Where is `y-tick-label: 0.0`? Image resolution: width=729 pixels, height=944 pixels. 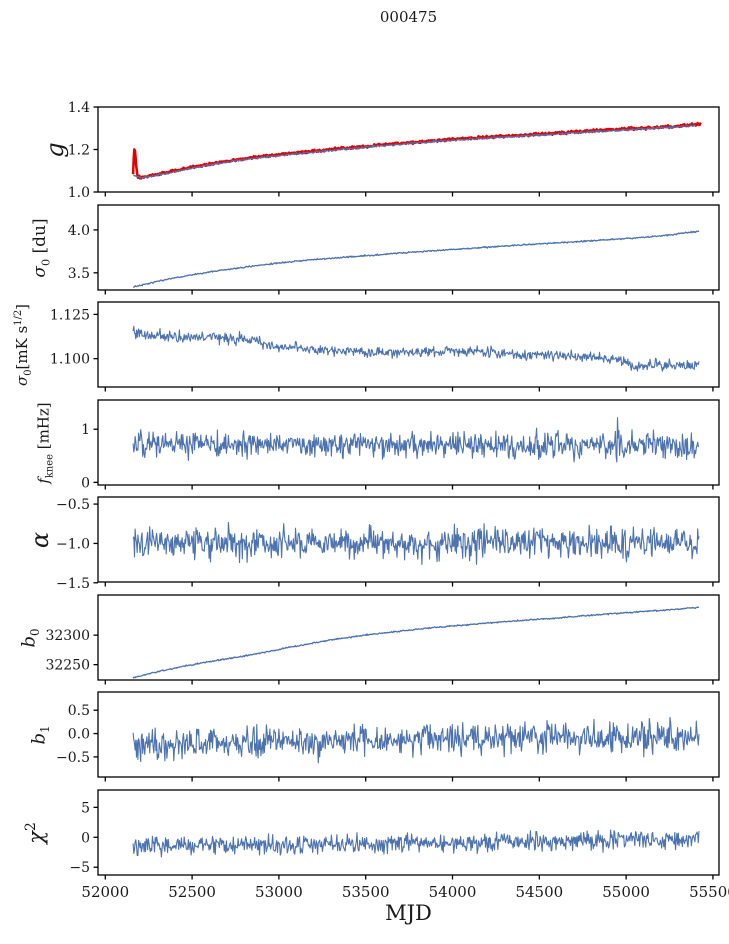
y-tick-label: 0.0 is located at coordinates (79, 735).